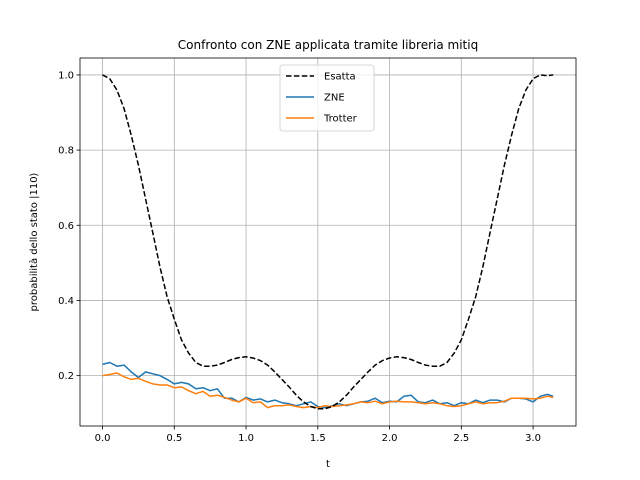 The width and height of the screenshot is (640, 480). I want to click on y-axis-label: probabilità dello stato |110⟩, so click(34, 241).